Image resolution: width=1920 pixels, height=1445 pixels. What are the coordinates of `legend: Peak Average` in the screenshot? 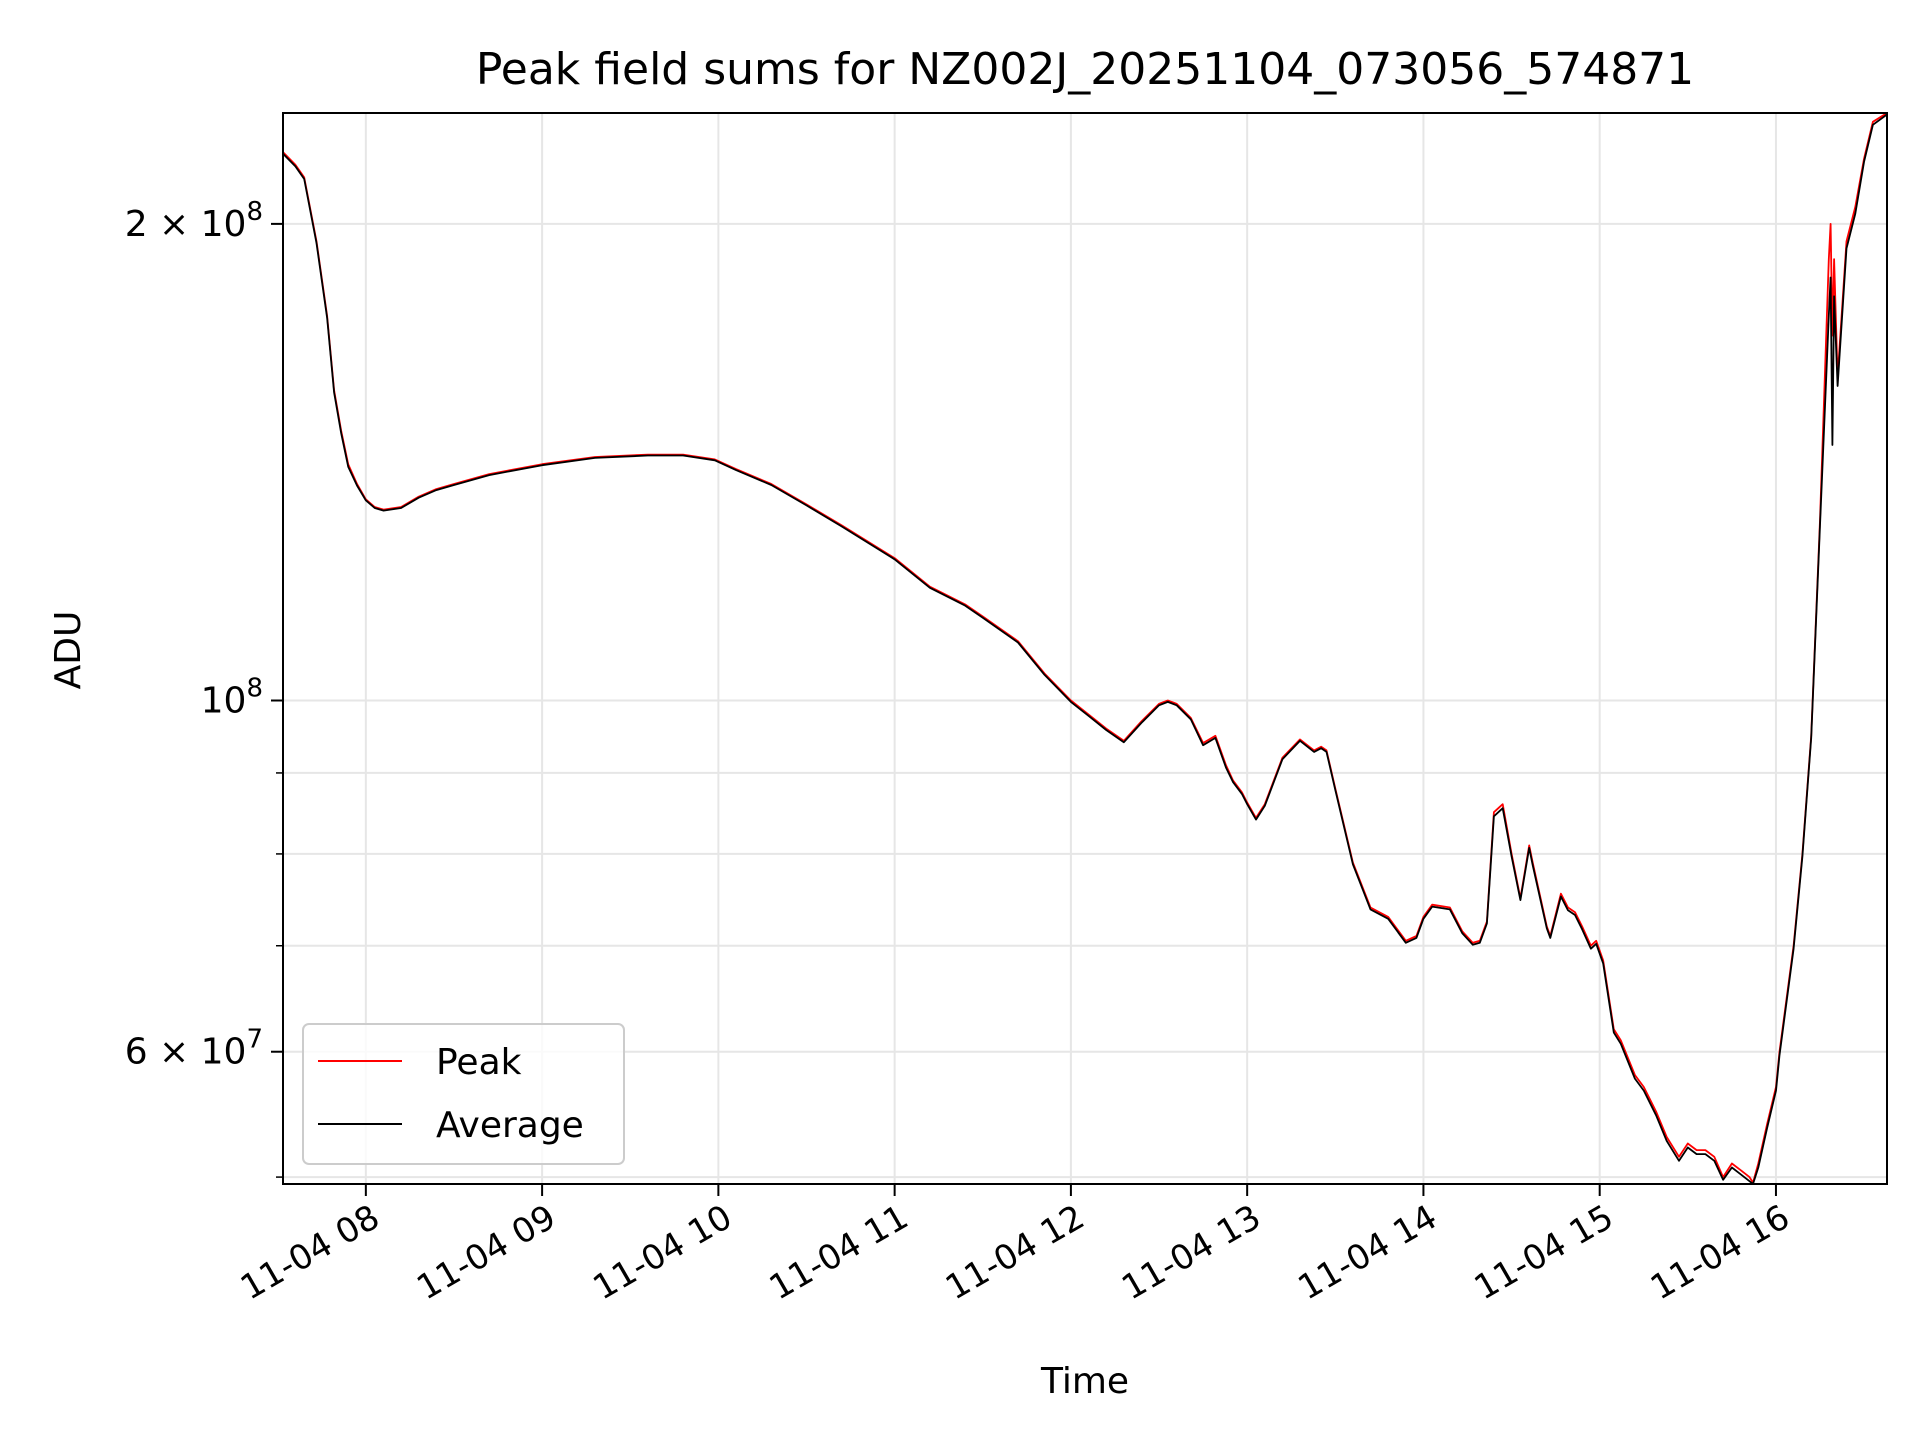 It's located at (463, 1094).